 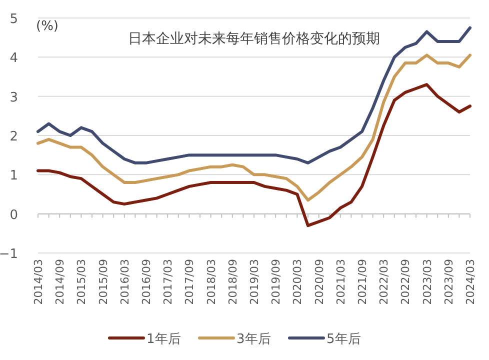 I want to click on x-tick-label: 2016/09, so click(x=146, y=282).